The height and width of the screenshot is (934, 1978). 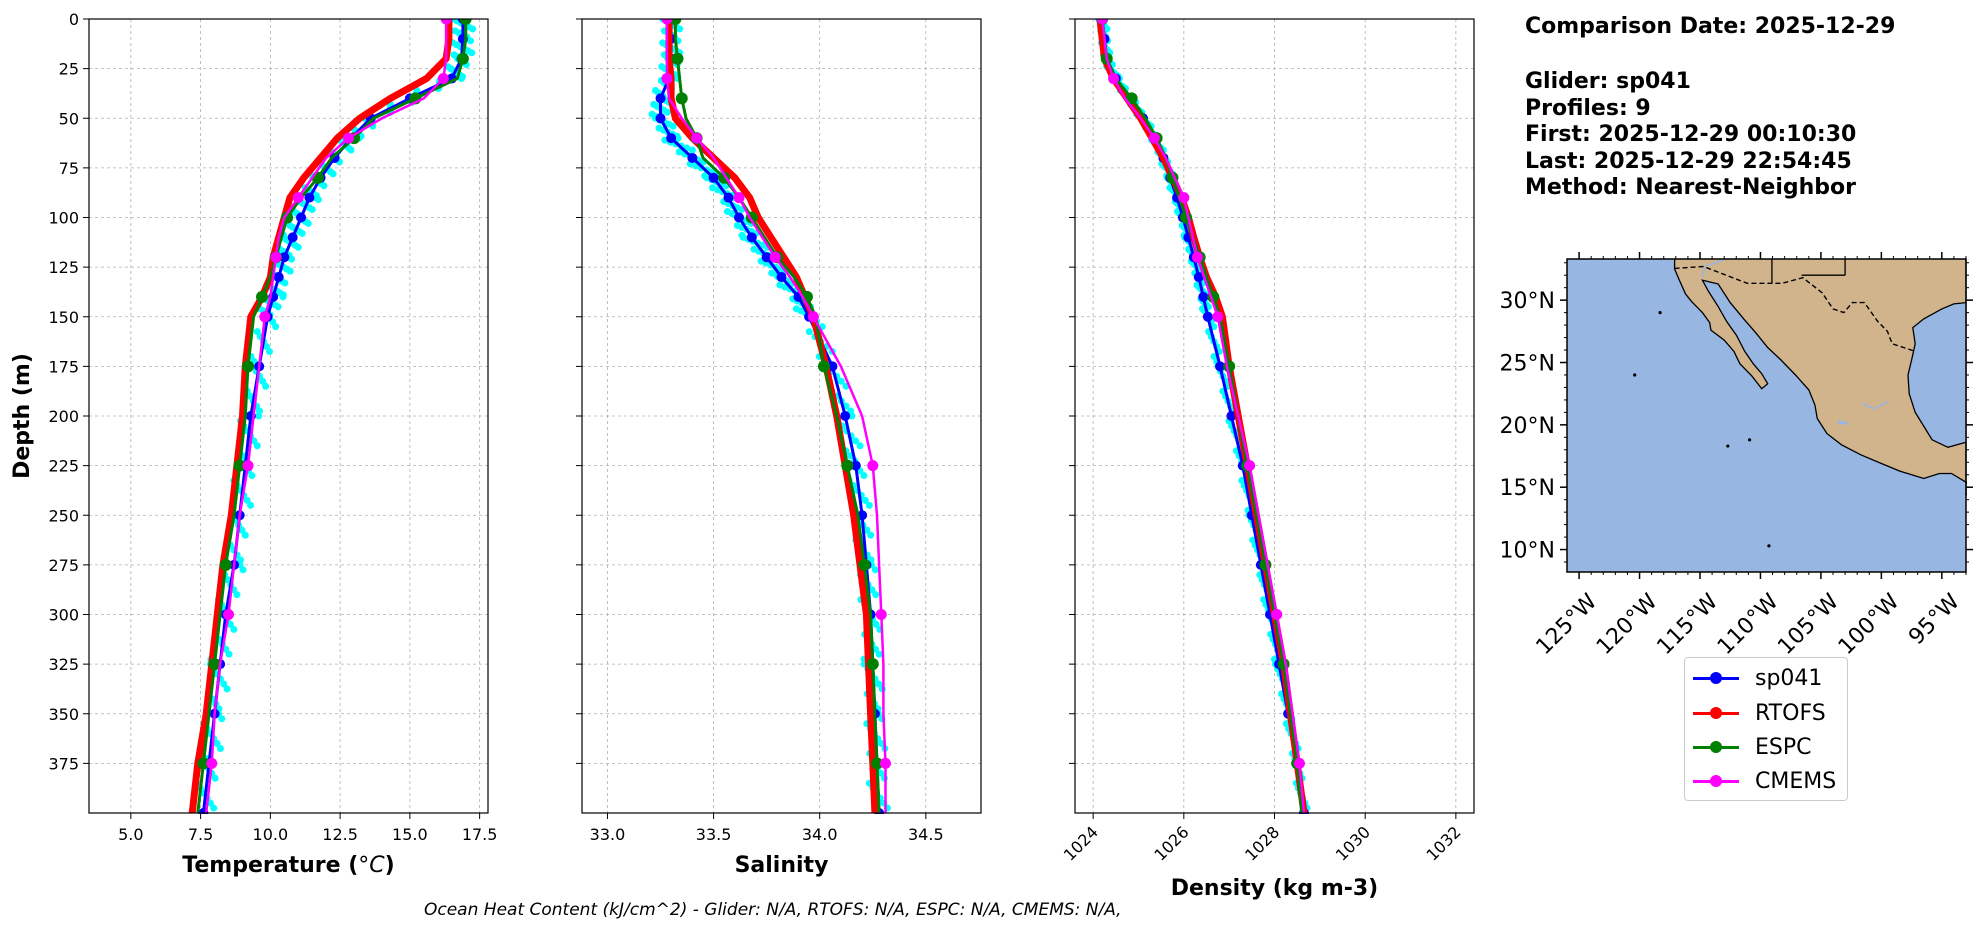 What do you see at coordinates (1608, 81) in the screenshot?
I see `glider-label: Glider: sp041` at bounding box center [1608, 81].